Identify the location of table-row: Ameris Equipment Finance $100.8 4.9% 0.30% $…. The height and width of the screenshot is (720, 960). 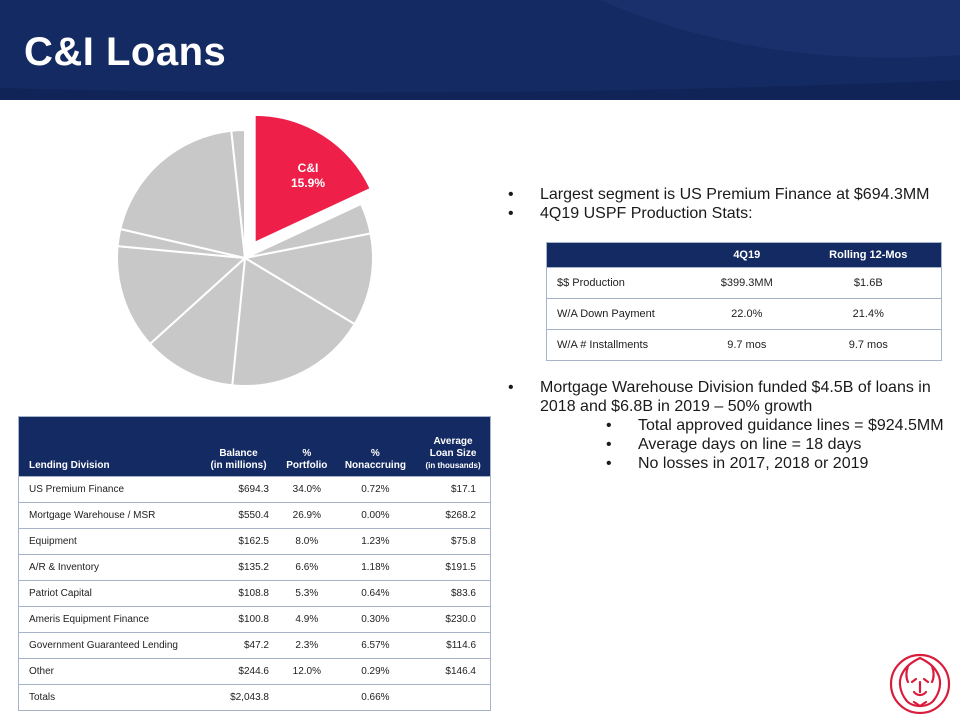
(254, 619).